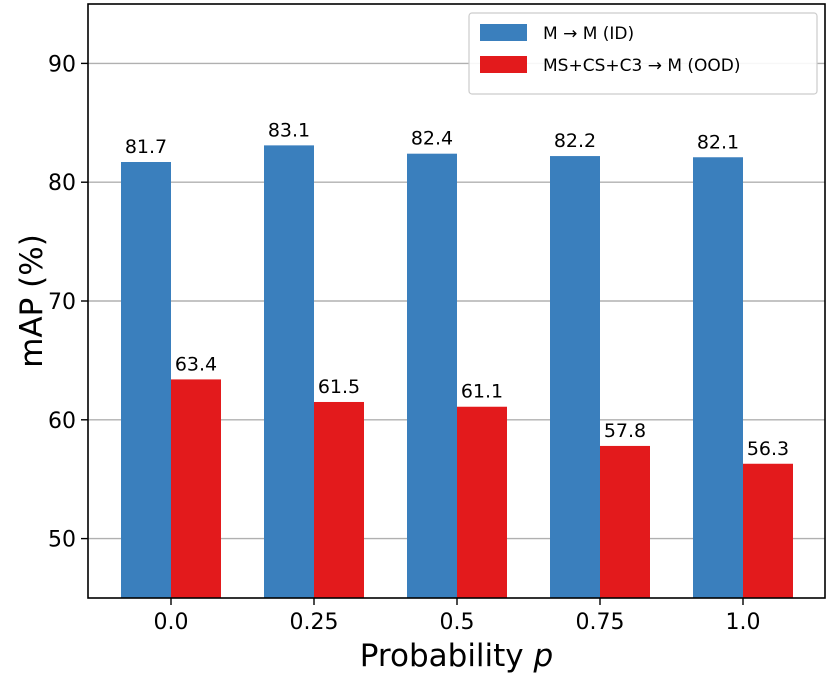 The image size is (831, 683). Describe the element at coordinates (62, 64) in the screenshot. I see `y-tick-label-90: 90` at that location.